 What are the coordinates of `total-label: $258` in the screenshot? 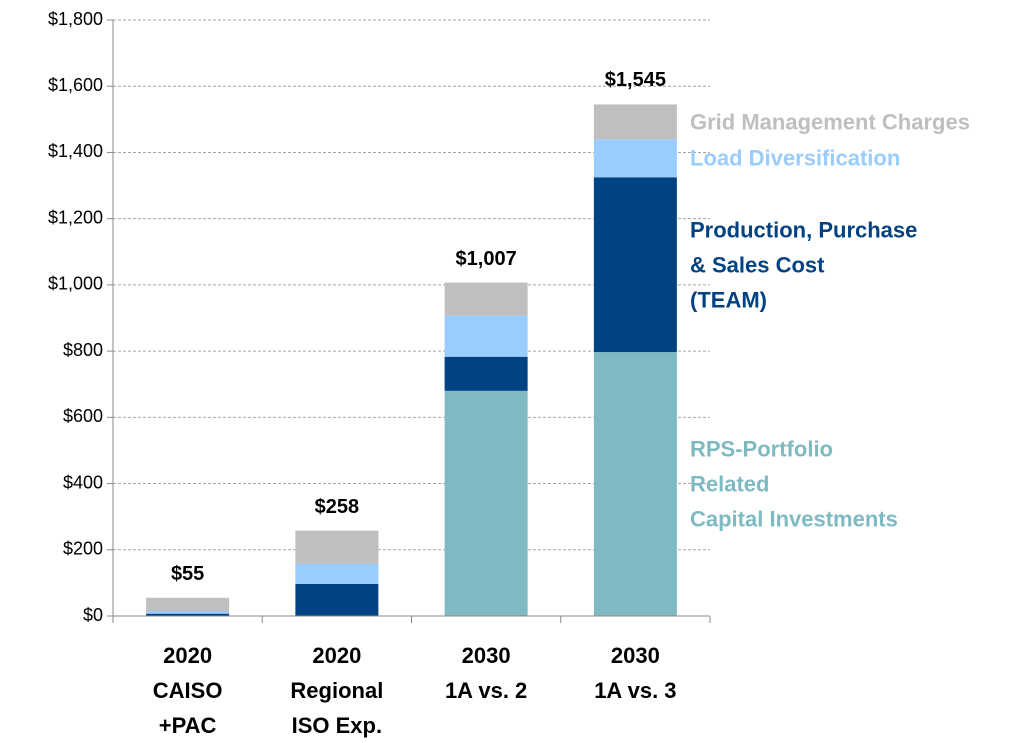 It's located at (337, 506).